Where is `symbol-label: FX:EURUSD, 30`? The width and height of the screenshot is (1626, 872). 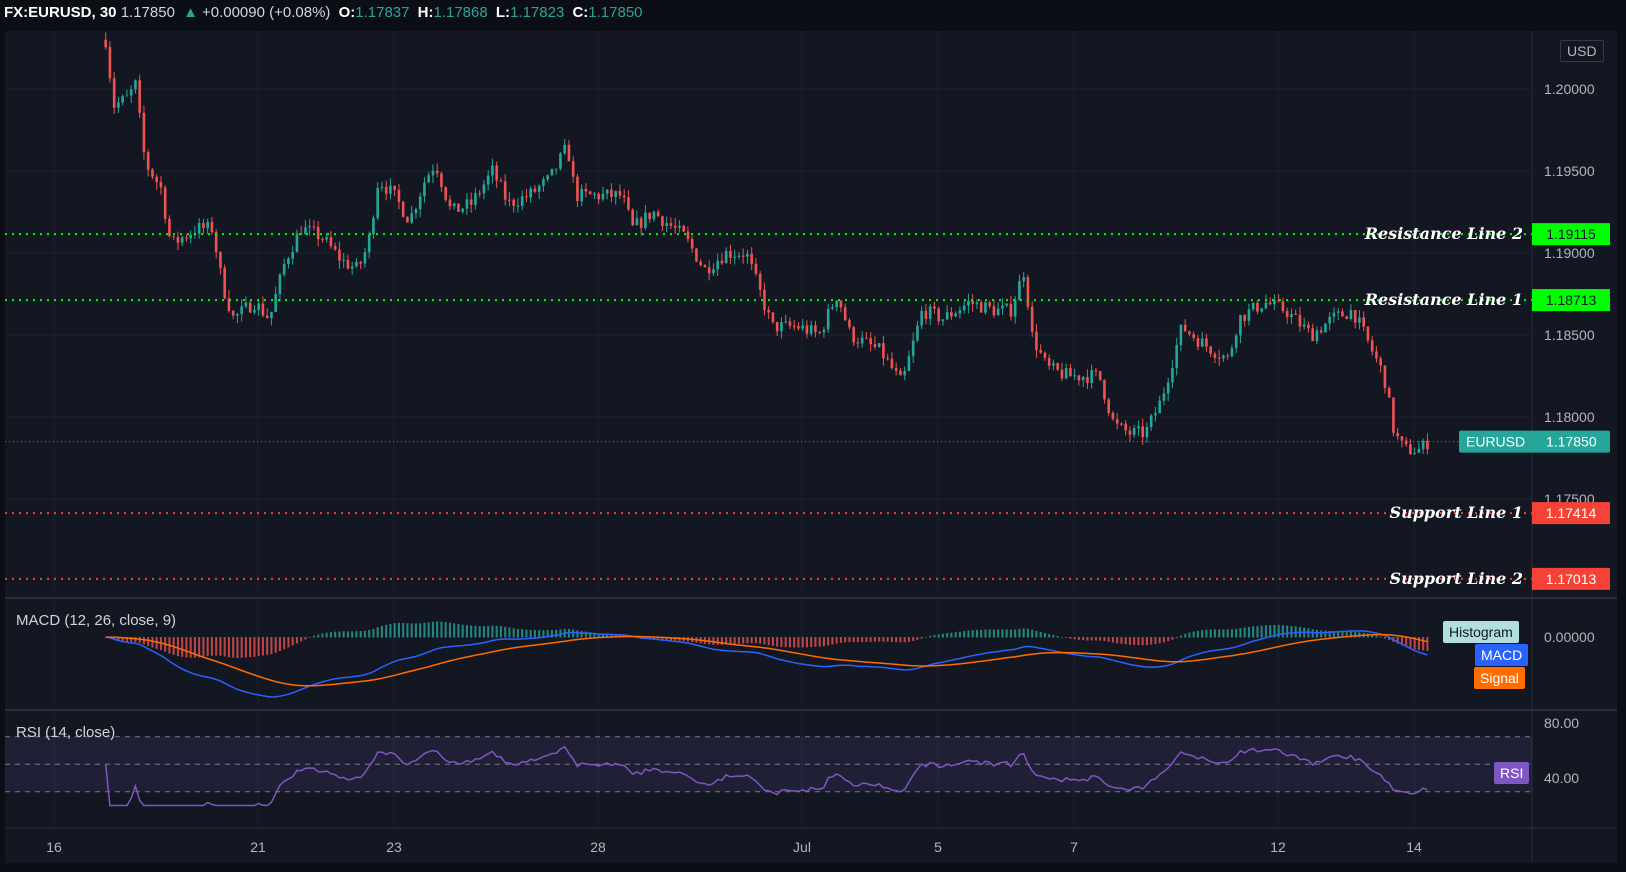
symbol-label: FX:EURUSD, 30 is located at coordinates (60, 12).